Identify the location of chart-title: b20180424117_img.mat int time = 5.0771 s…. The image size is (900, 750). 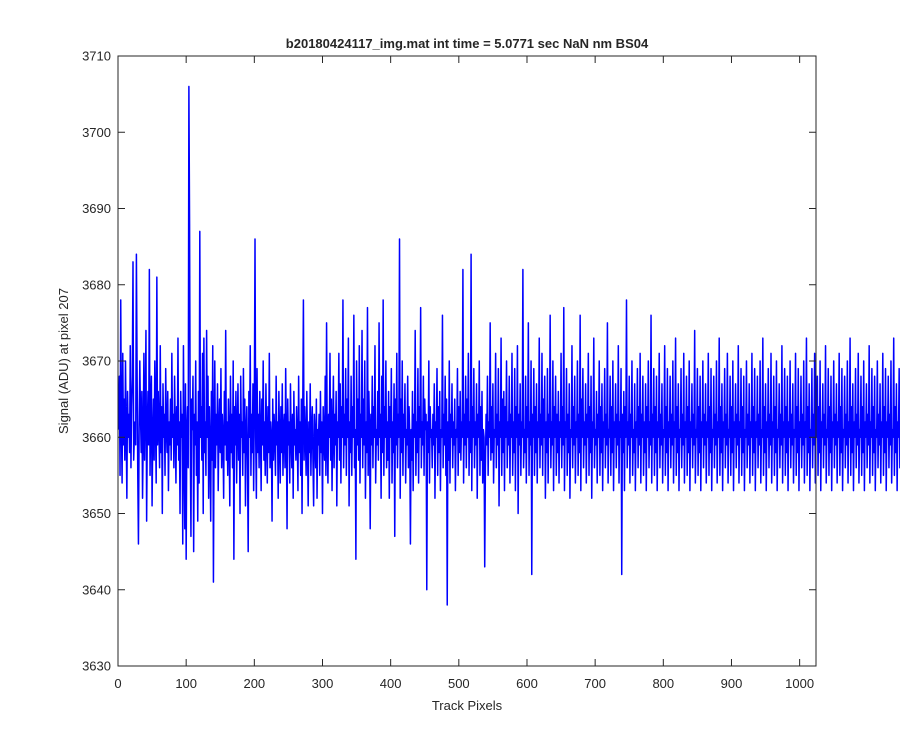
(467, 43).